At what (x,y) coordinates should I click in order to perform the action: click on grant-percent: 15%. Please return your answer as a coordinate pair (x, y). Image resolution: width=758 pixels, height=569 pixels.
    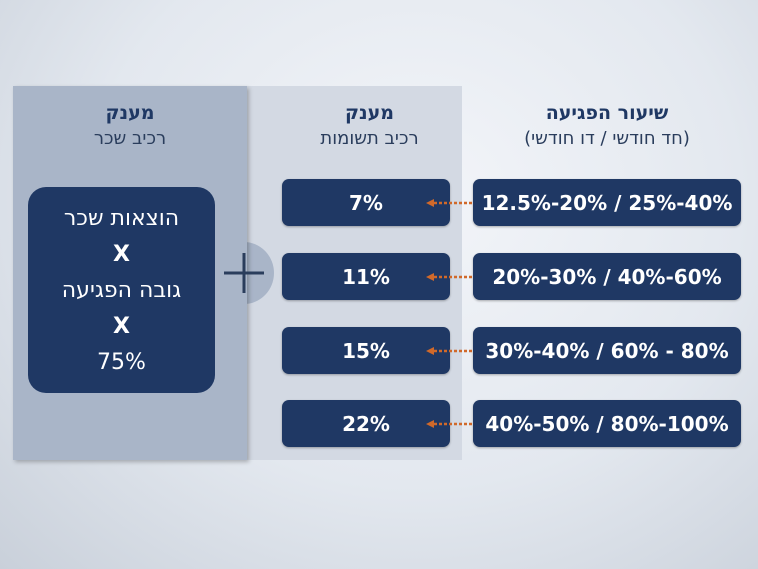
    Looking at the image, I should click on (366, 350).